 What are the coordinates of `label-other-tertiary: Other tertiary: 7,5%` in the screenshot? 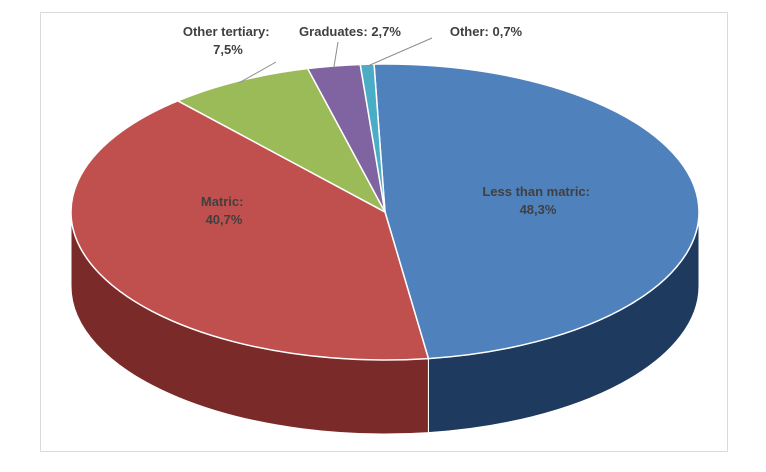 It's located at (228, 40).